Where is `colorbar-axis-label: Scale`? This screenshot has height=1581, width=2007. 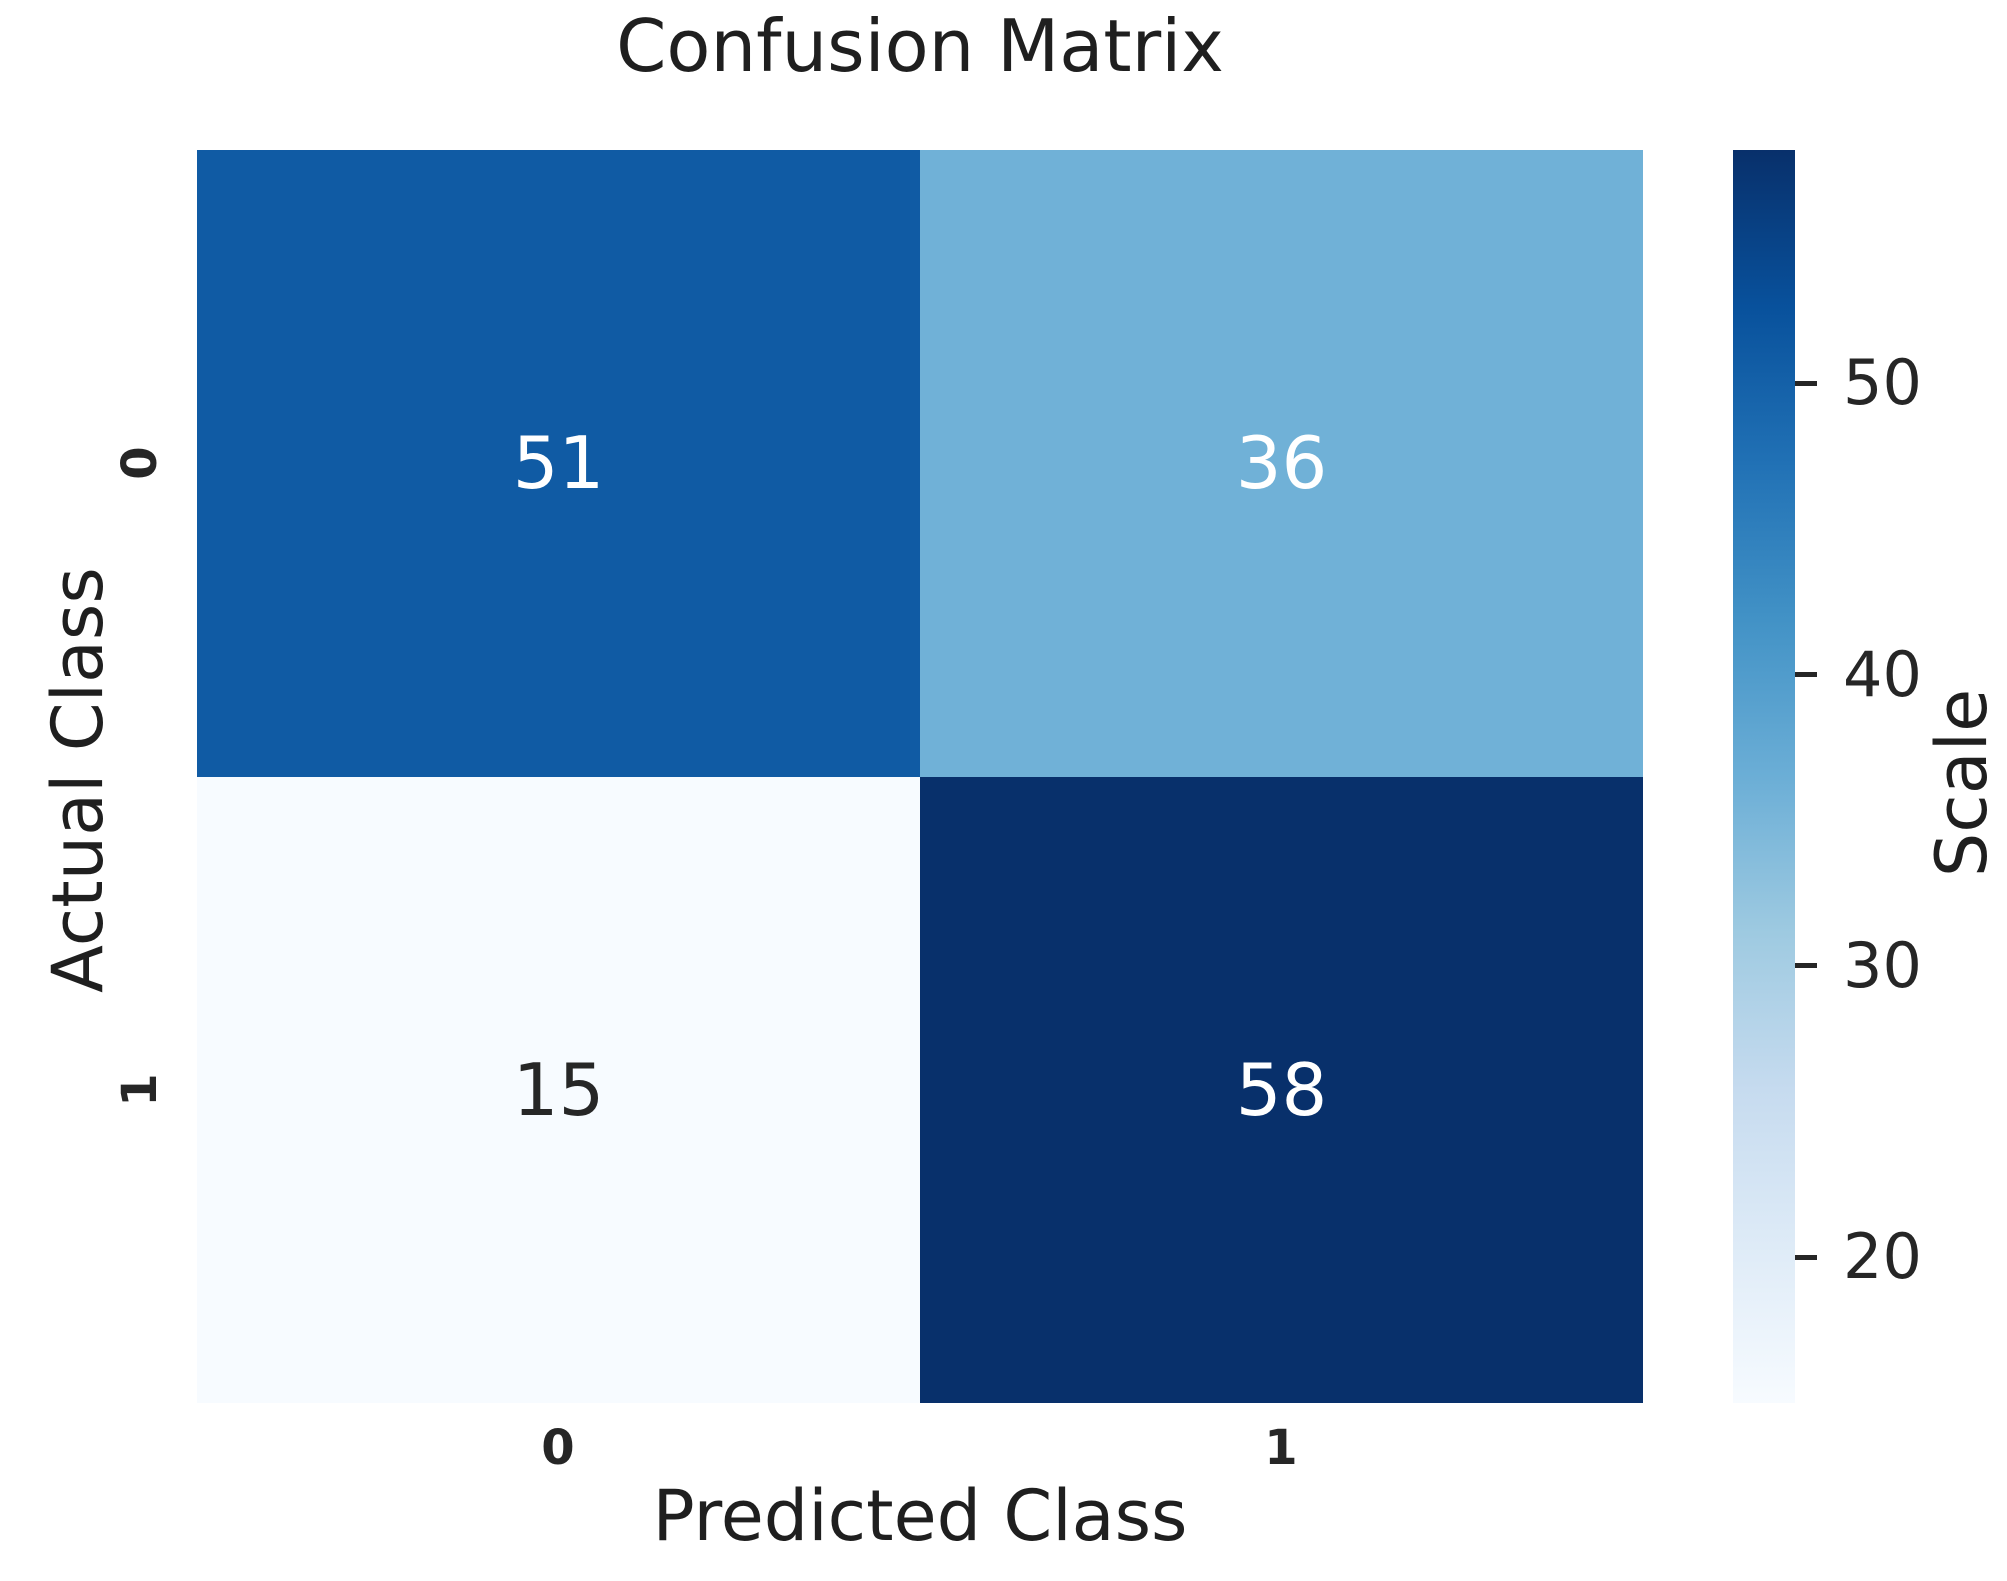
colorbar-axis-label: Scale is located at coordinates (1962, 783).